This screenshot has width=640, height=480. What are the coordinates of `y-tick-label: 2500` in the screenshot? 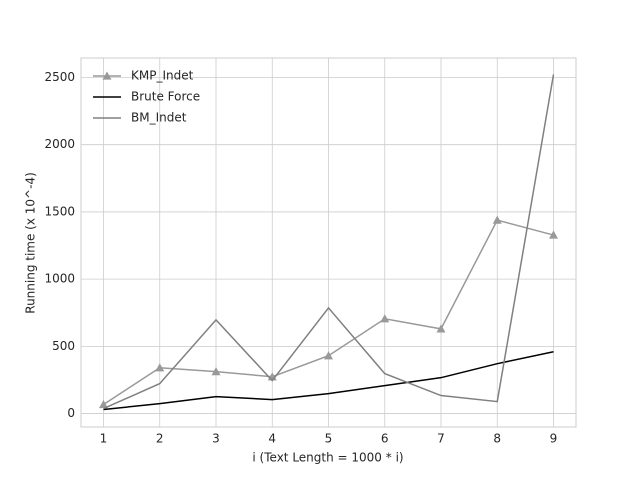 It's located at (59, 77).